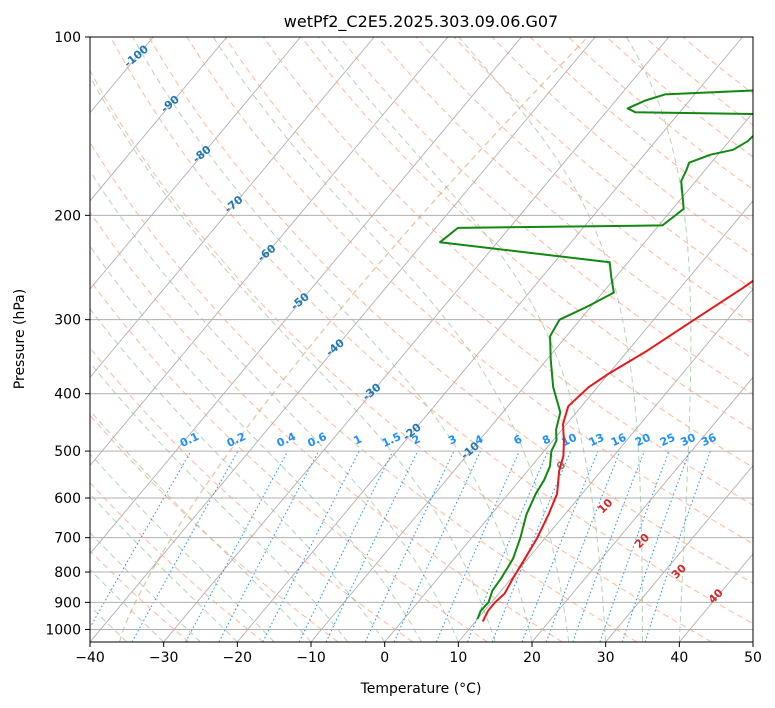 This screenshot has width=775, height=708. Describe the element at coordinates (63, 630) in the screenshot. I see `y-tick-label: 1000` at that location.